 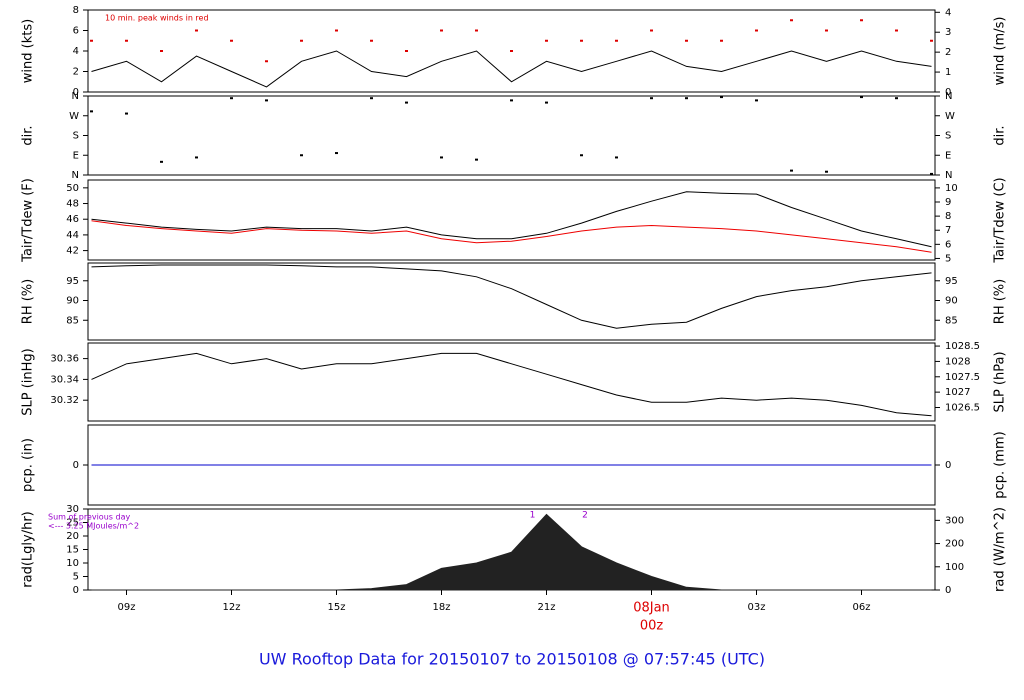 What do you see at coordinates (948, 12) in the screenshot?
I see `y2-tick-label: 4` at bounding box center [948, 12].